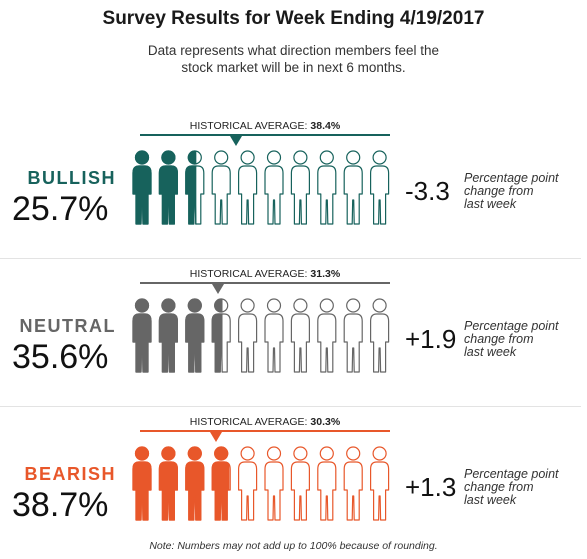 Image resolution: width=587 pixels, height=559 pixels. I want to click on neutral-historical-value: 31.3%, so click(325, 274).